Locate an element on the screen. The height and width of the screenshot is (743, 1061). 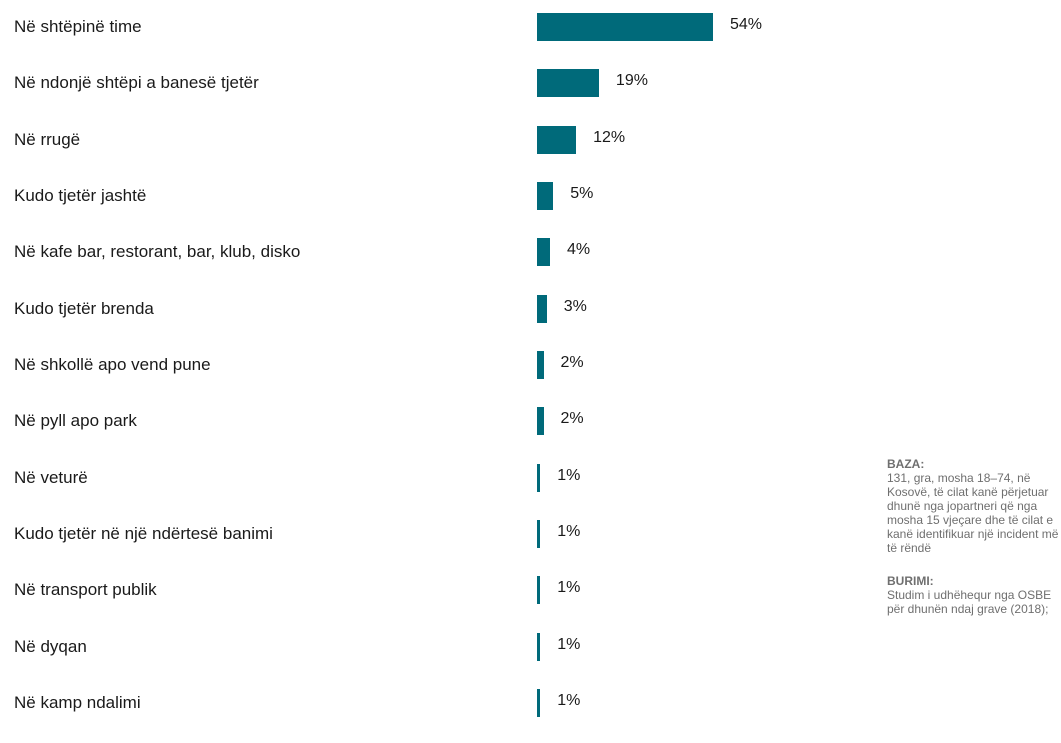
value-label: 5% is located at coordinates (582, 193).